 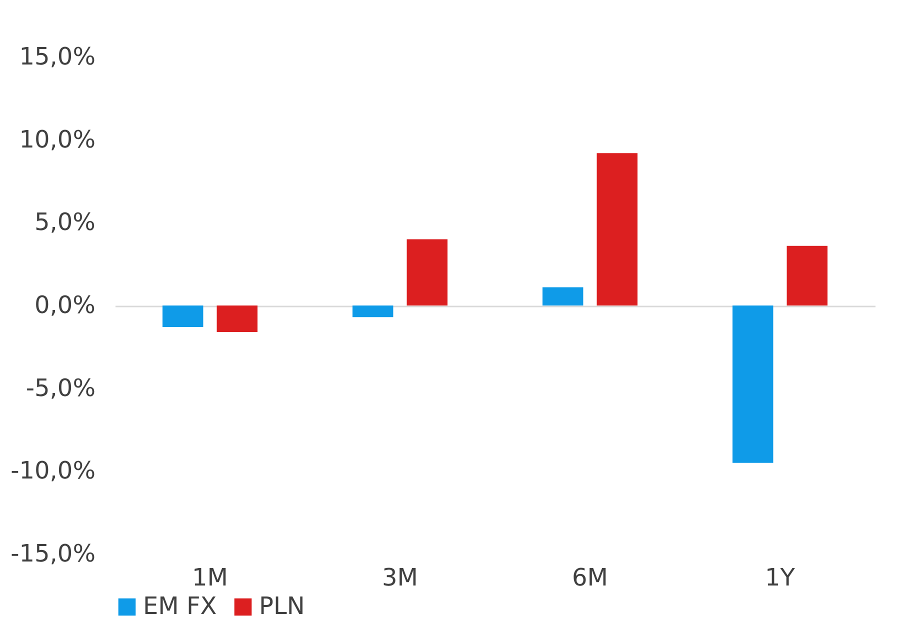 I want to click on y-tick-label: 0,0%, so click(x=65, y=305).